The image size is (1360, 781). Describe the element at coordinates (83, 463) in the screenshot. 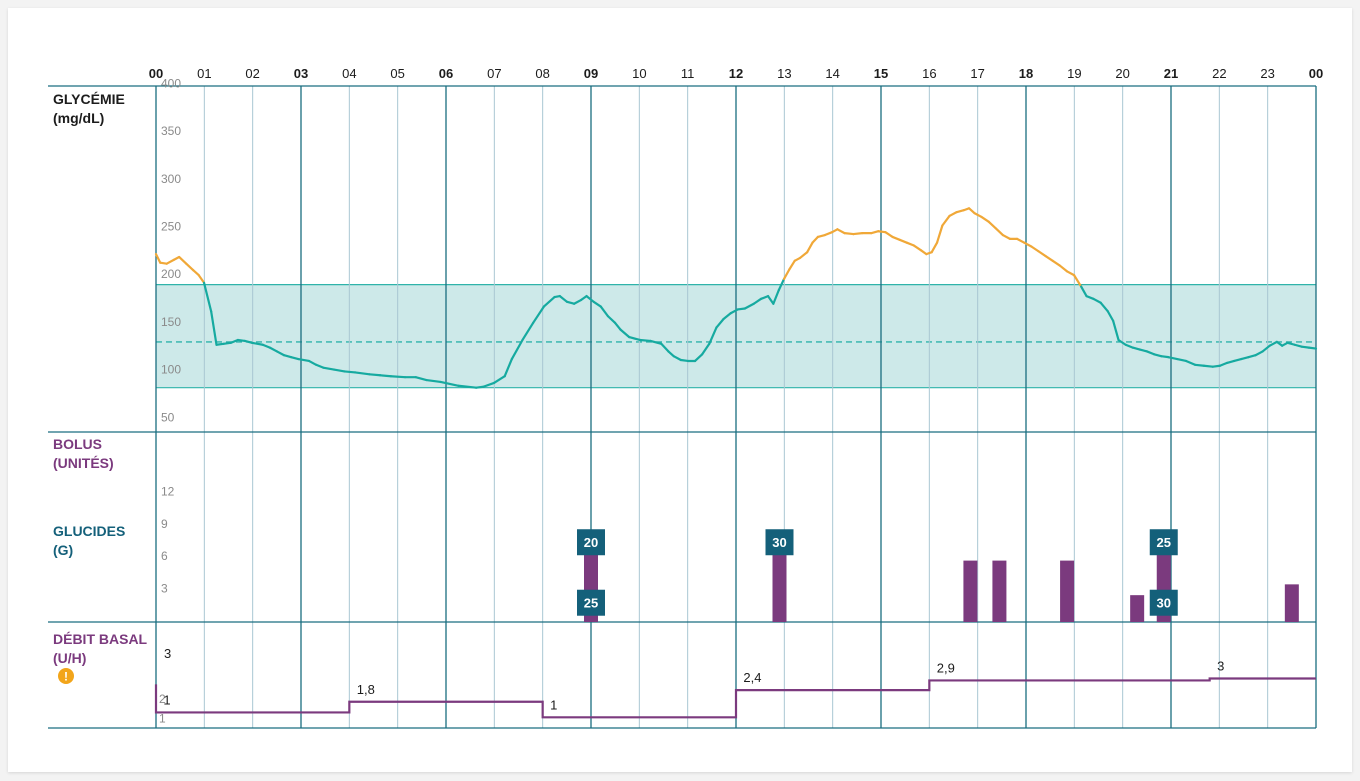

I see `bolus-unit-label: (UNITÉS)` at that location.